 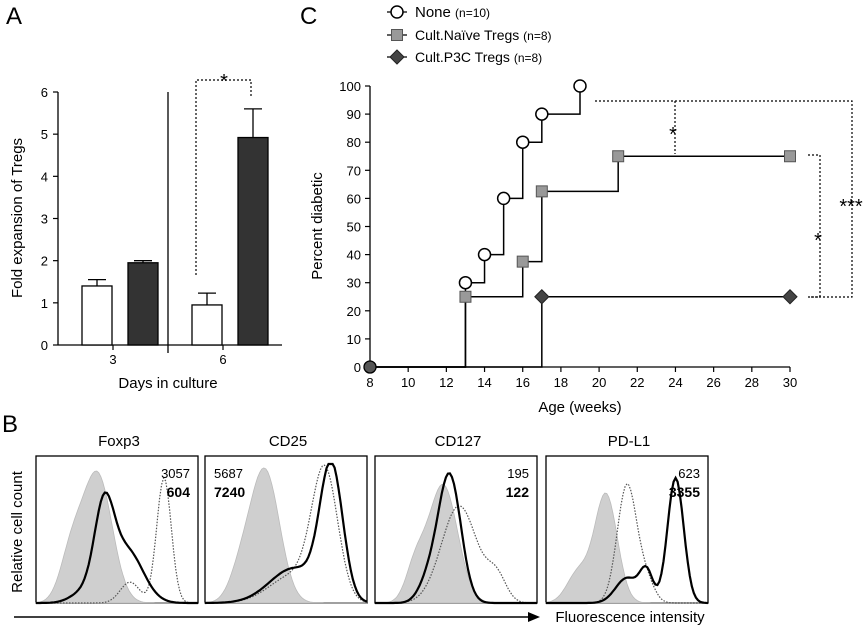 What do you see at coordinates (44, 134) in the screenshot?
I see `bar-chart-y-tick-label: 5` at bounding box center [44, 134].